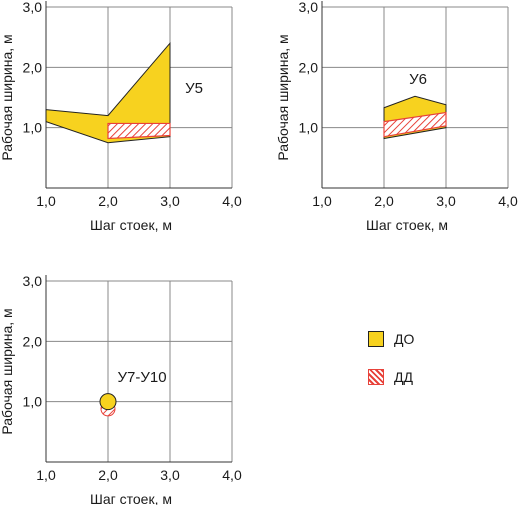  What do you see at coordinates (391, 339) in the screenshot?
I see `legend-item-do: ДО` at bounding box center [391, 339].